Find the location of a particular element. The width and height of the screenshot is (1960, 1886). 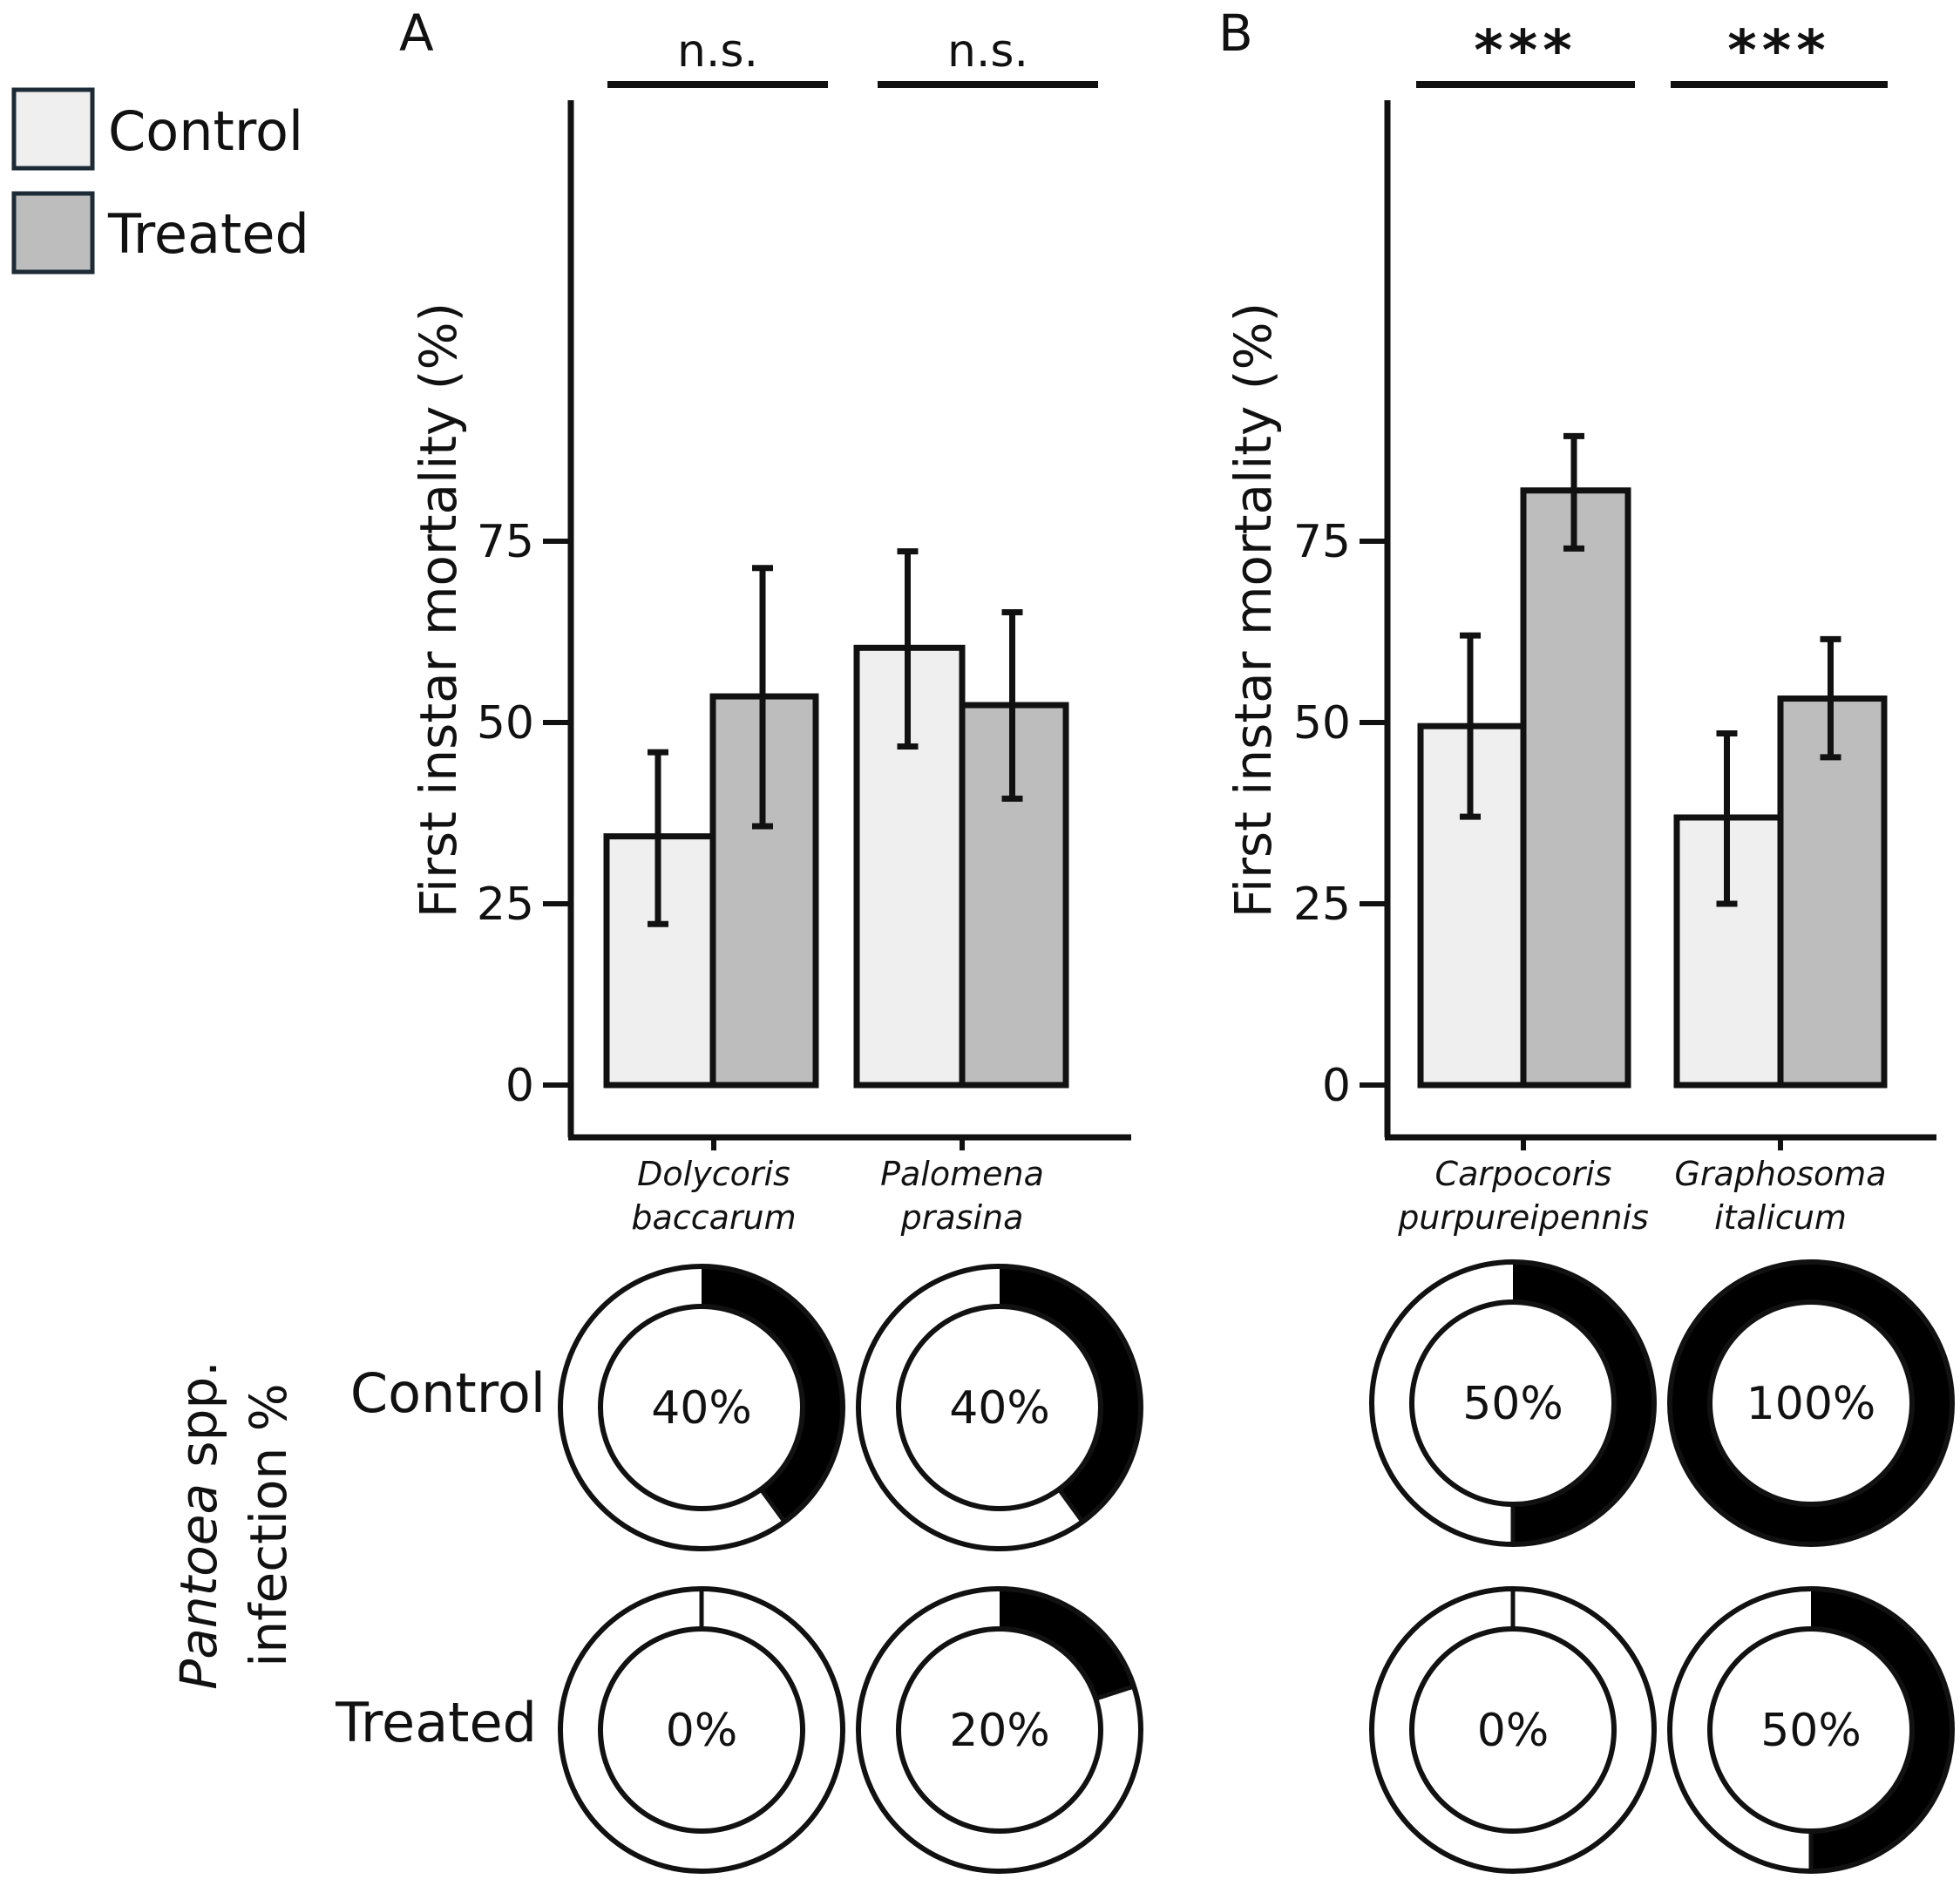

donut-treated-a-0-inner-circle is located at coordinates (701, 1730).